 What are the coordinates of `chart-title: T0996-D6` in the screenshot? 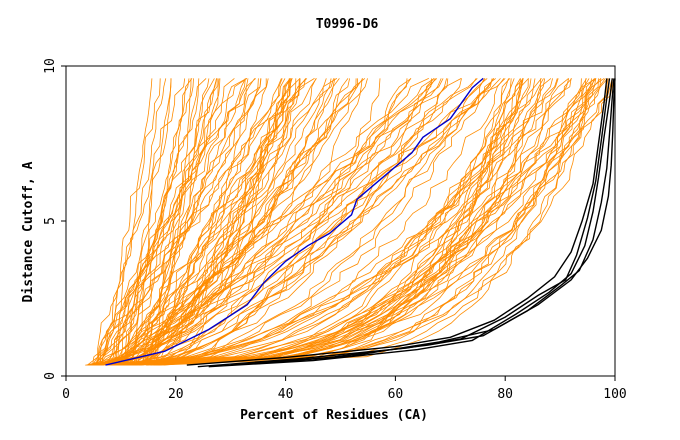 It's located at (347, 24).